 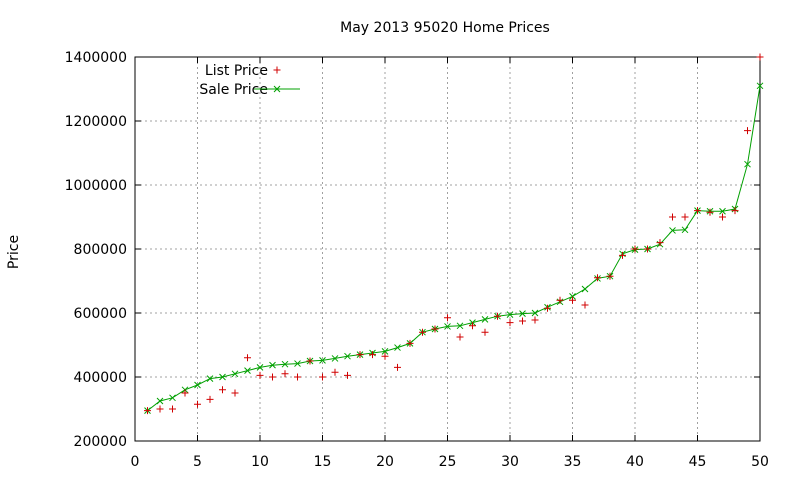 I want to click on x-tick-label: 50, so click(x=760, y=462).